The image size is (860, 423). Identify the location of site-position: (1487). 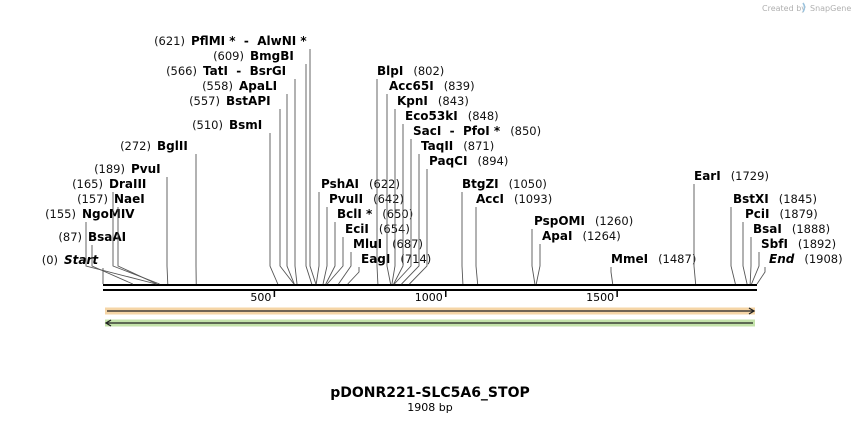
(677, 259).